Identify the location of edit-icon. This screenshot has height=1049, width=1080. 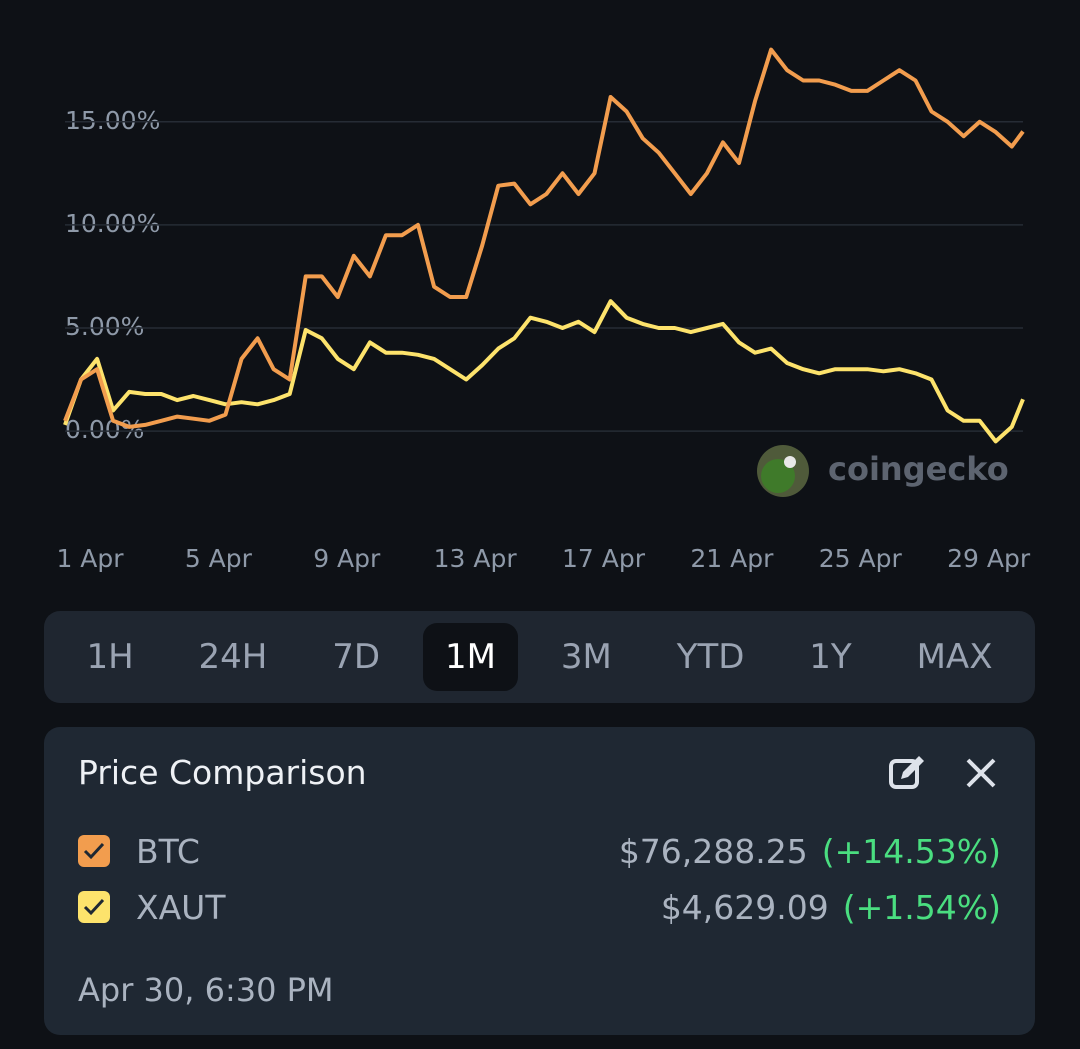
(907, 773).